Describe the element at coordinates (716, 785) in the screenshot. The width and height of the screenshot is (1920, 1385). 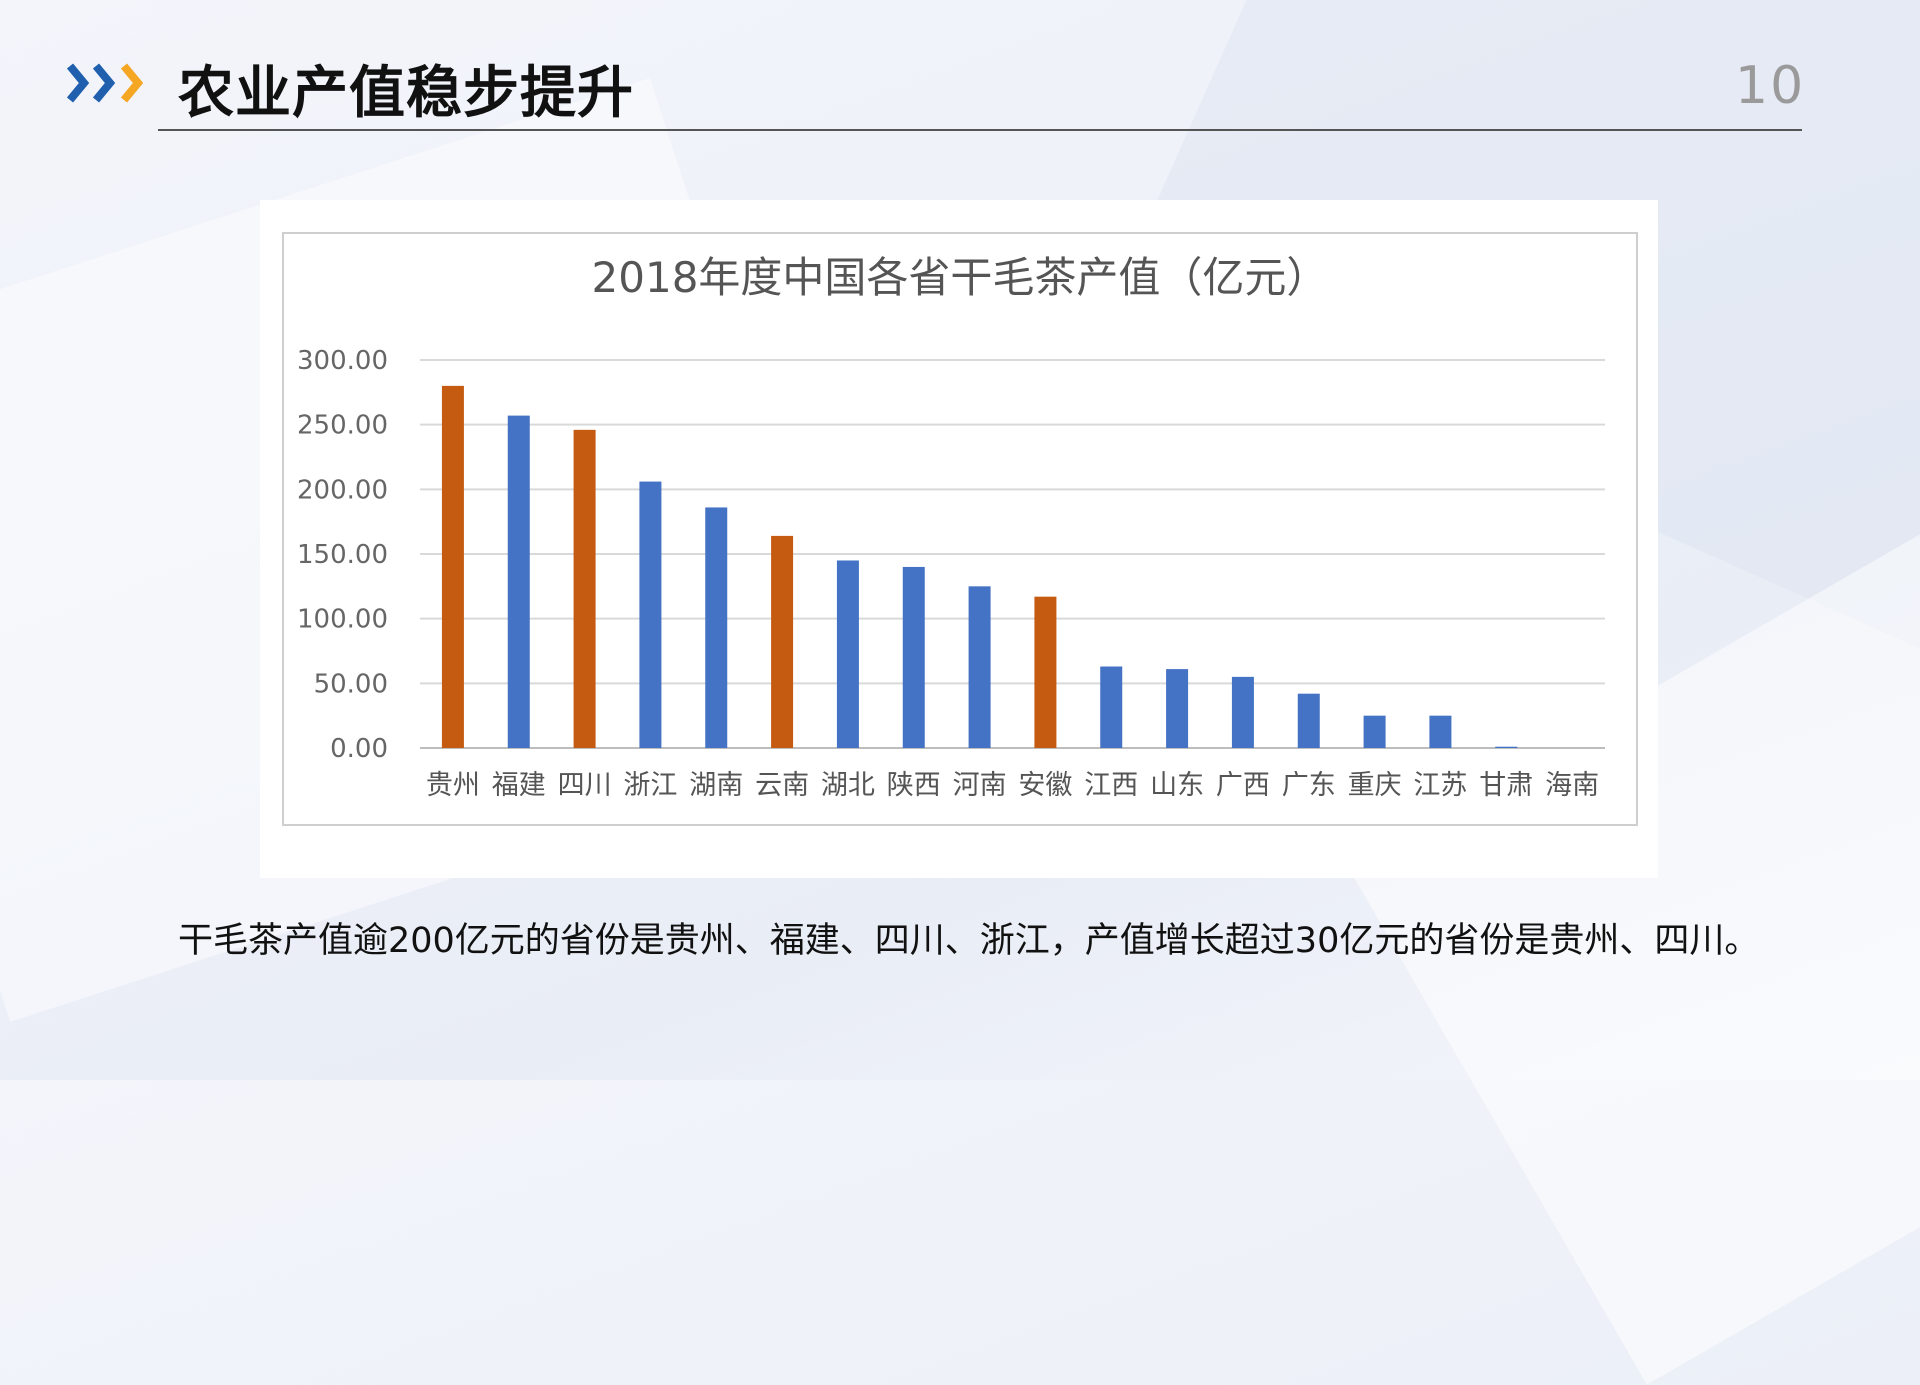
I see `category-label: 湖南` at that location.